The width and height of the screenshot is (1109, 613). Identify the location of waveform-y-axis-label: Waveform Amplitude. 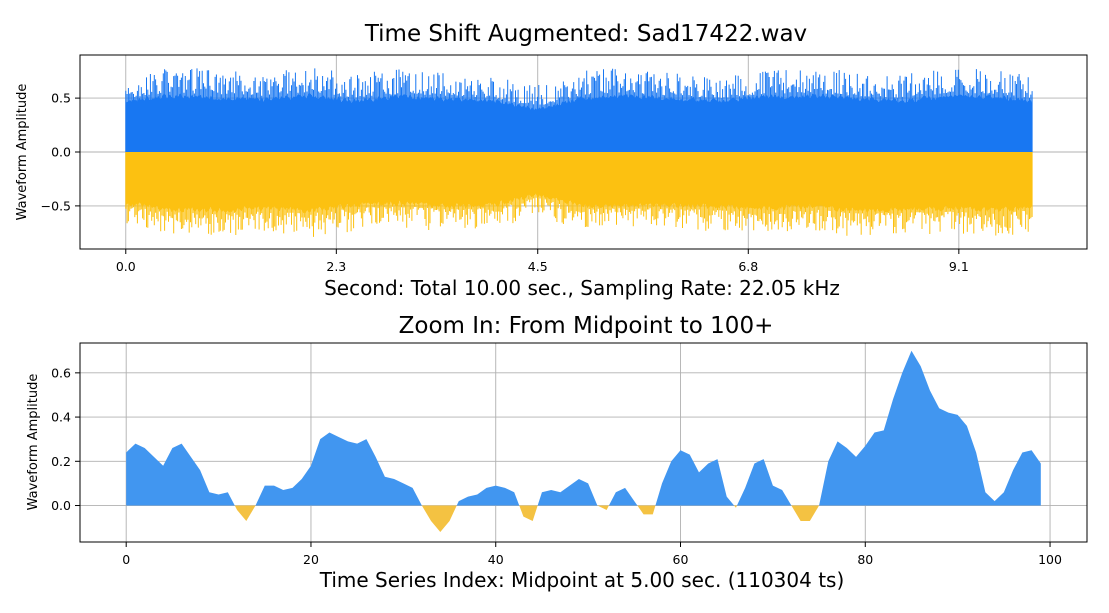
(22, 152).